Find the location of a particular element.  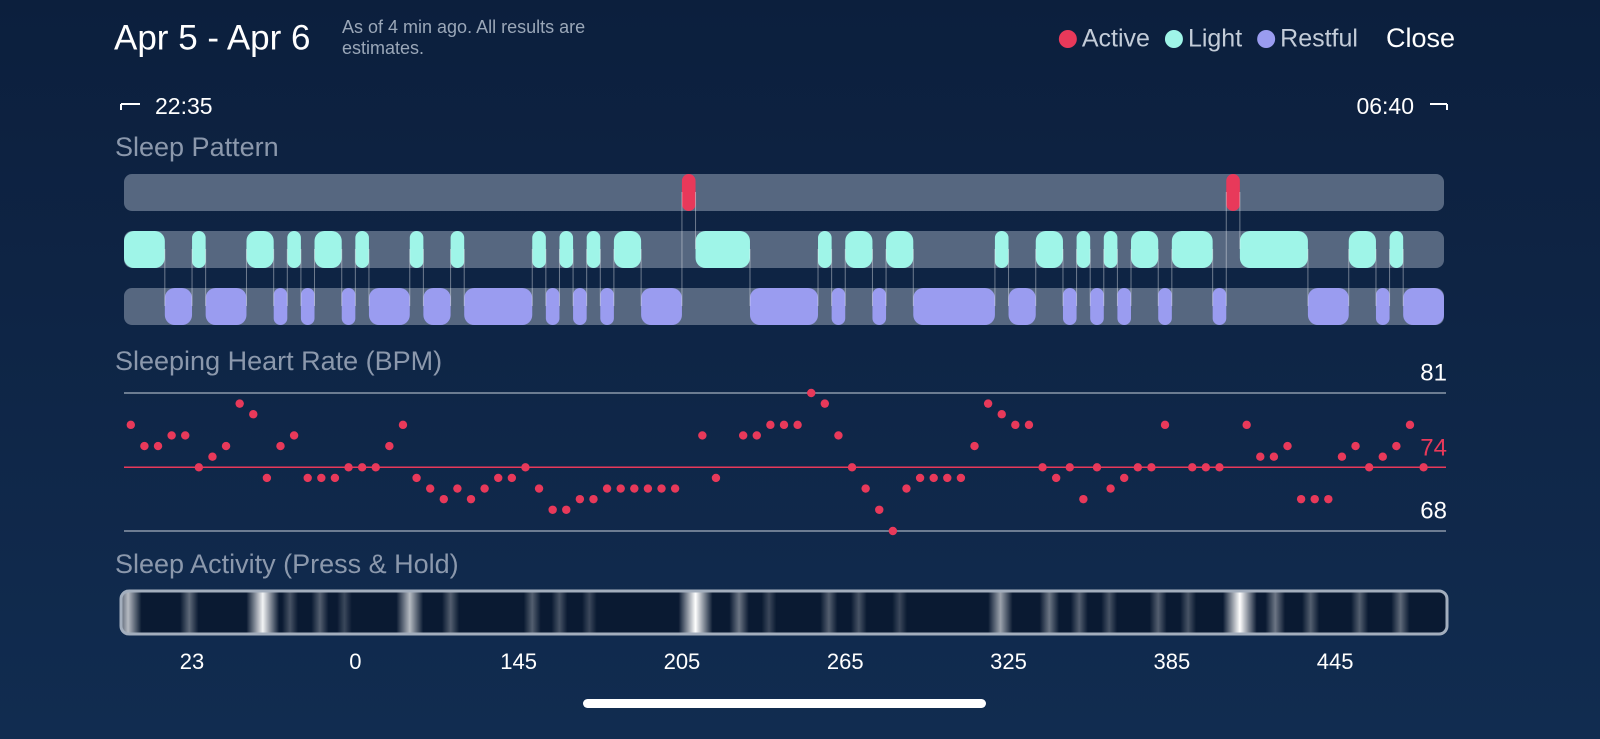

track is located at coordinates (784, 192).